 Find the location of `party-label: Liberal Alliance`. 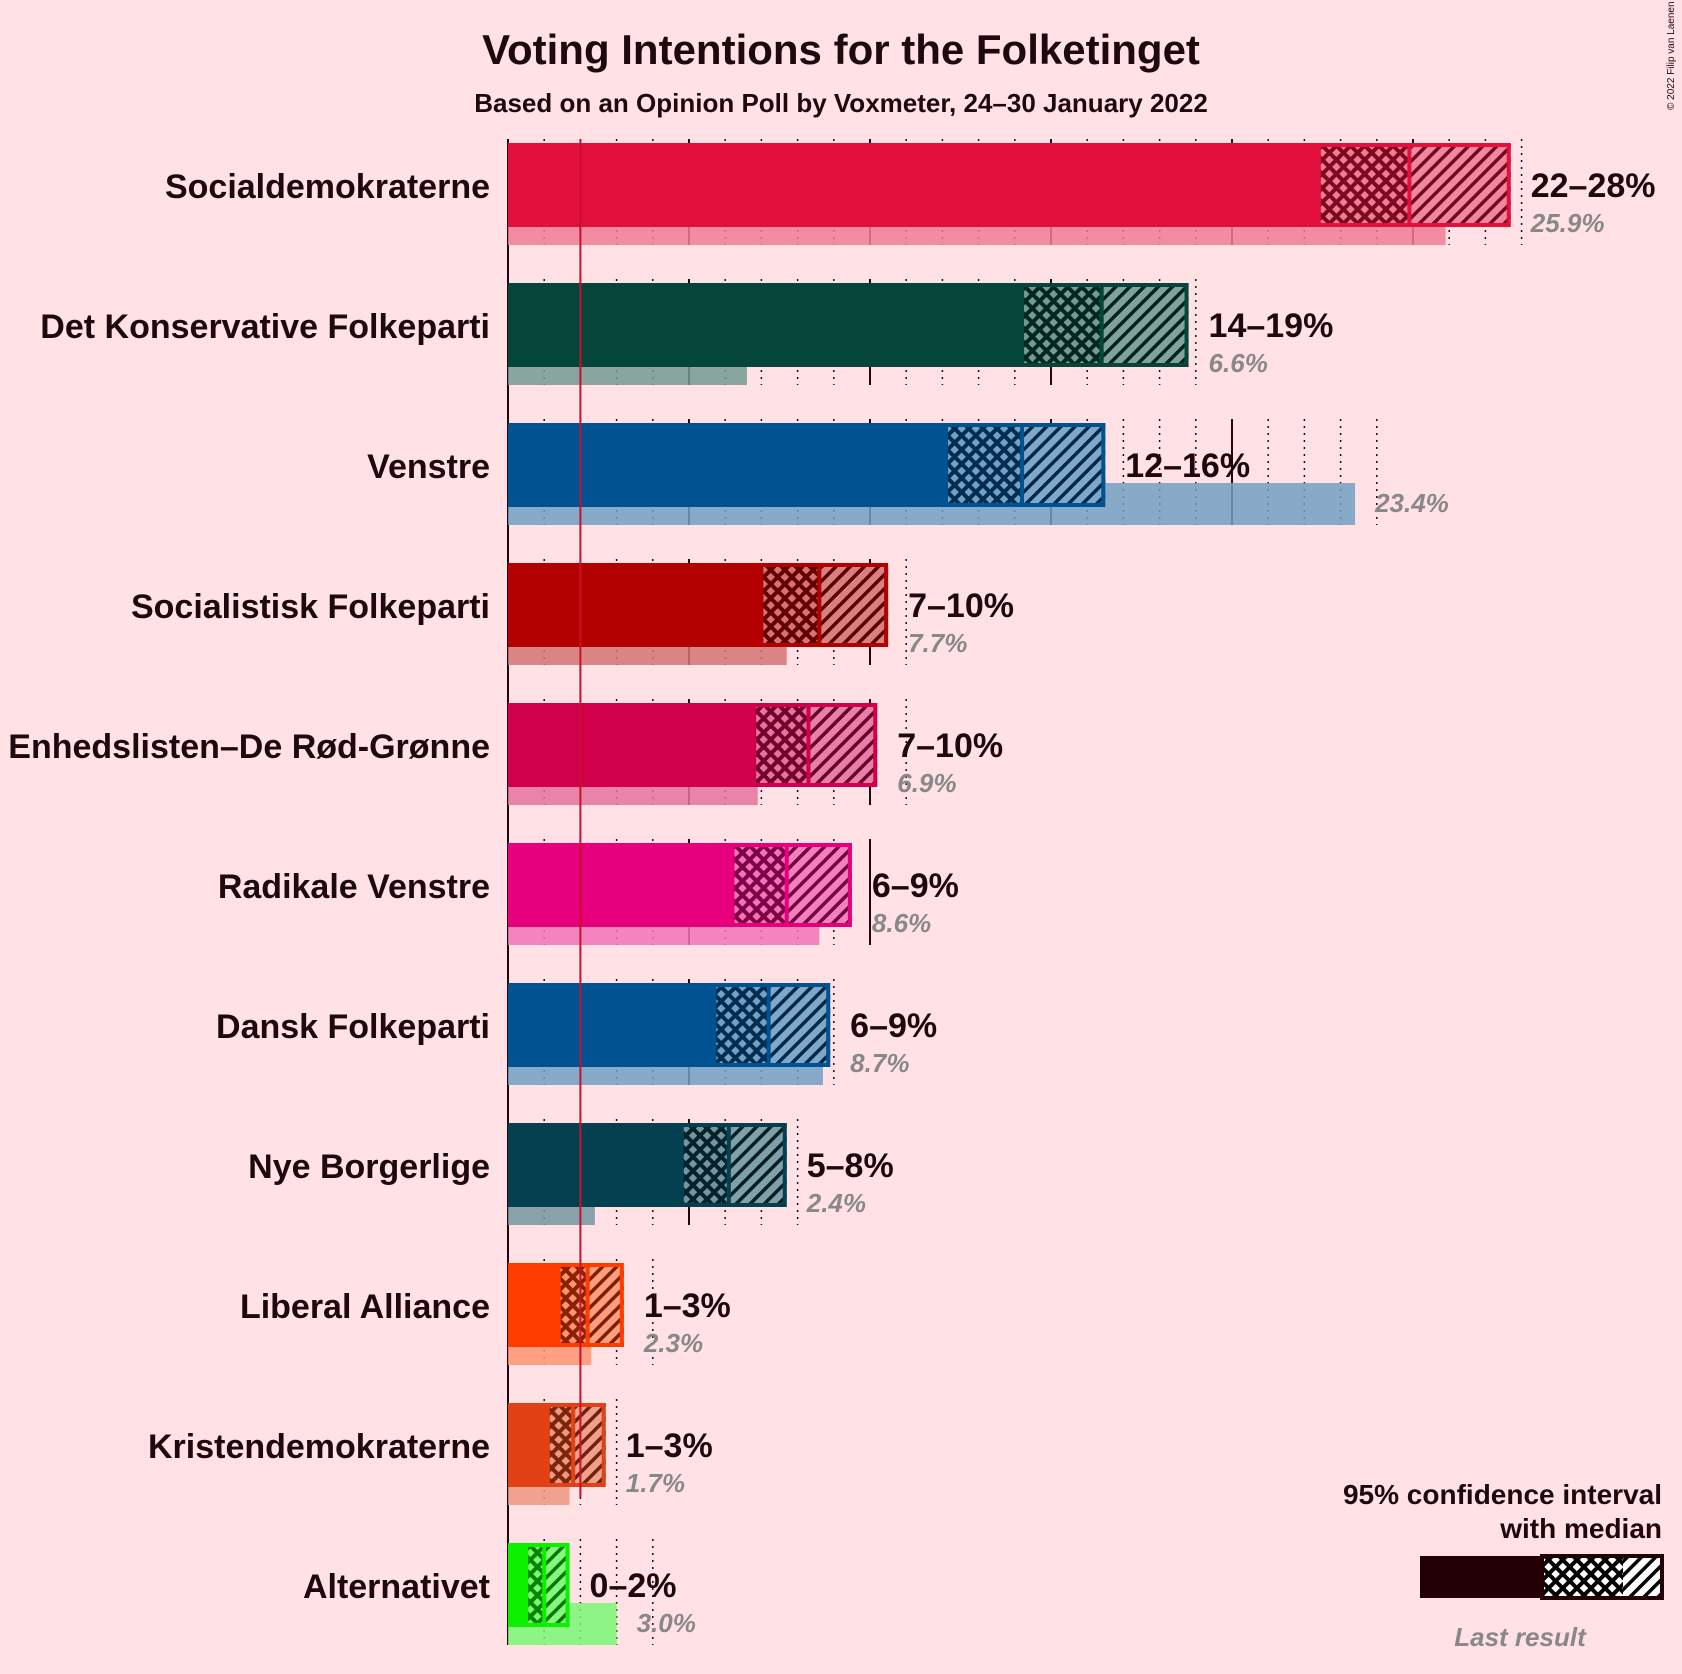

party-label: Liberal Alliance is located at coordinates (365, 1307).